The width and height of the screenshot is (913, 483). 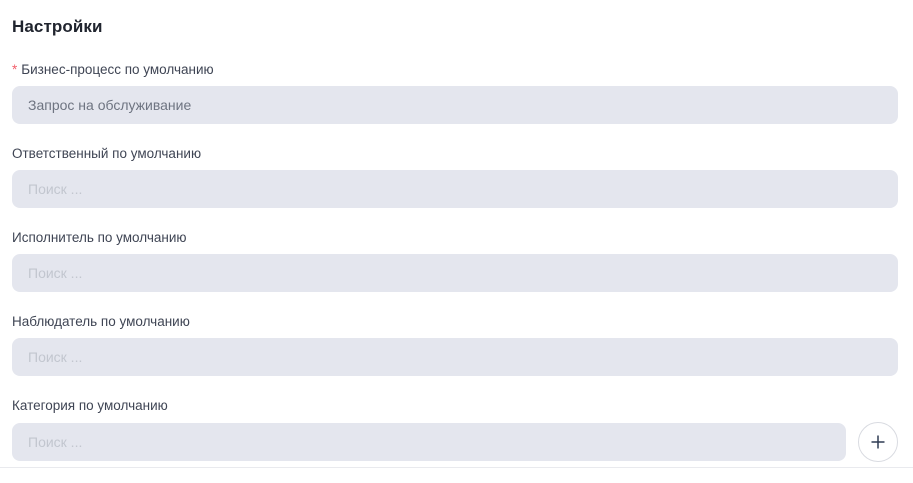 What do you see at coordinates (57, 26) in the screenshot?
I see `page-title: Настройки` at bounding box center [57, 26].